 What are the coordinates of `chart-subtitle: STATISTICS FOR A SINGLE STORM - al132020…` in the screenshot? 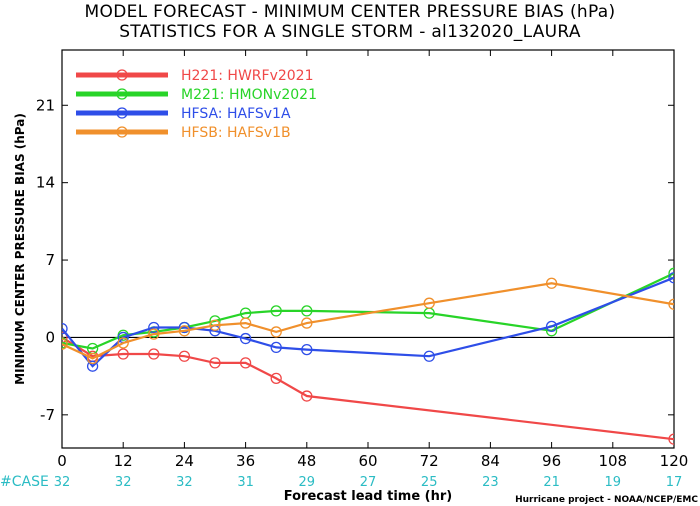 It's located at (350, 32).